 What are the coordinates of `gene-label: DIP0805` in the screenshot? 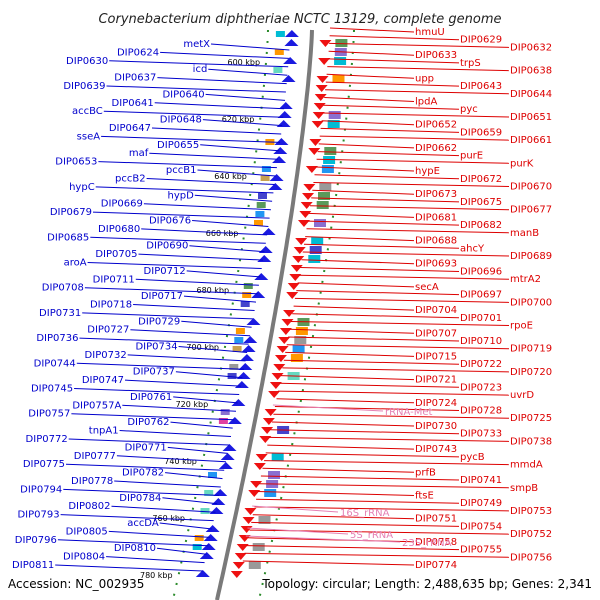 It's located at (87, 531).